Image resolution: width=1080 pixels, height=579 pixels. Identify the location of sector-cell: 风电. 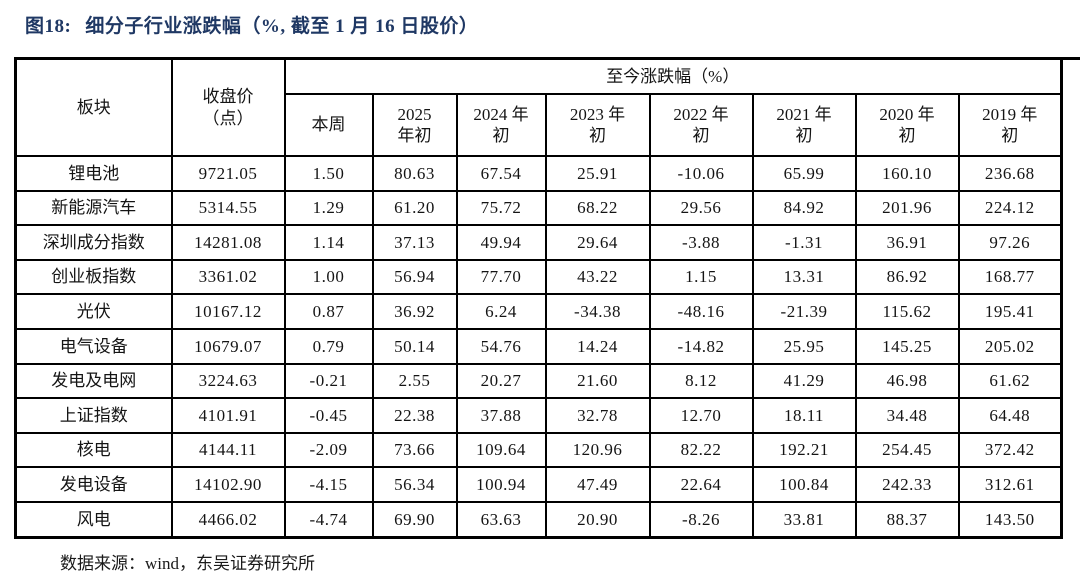
(93, 519).